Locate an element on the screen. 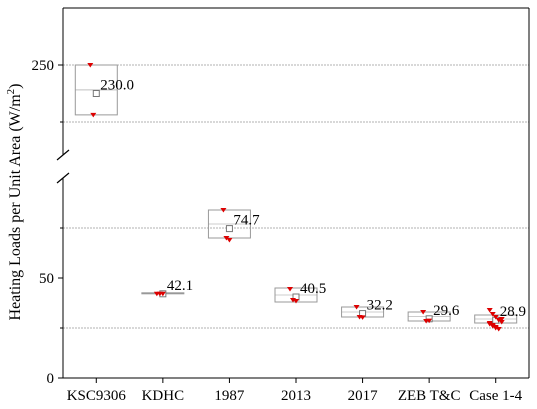 This screenshot has width=537, height=409. y-tick-label: 250 is located at coordinates (43, 66).